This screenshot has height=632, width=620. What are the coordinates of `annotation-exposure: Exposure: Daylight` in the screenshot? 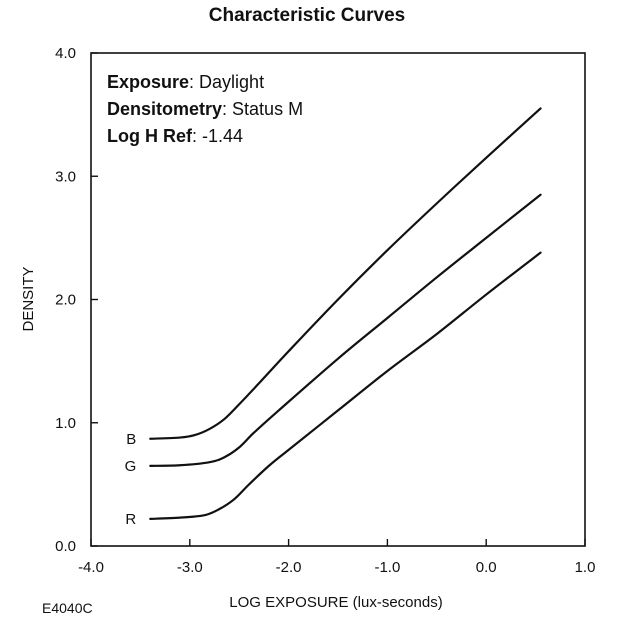 It's located at (185, 82).